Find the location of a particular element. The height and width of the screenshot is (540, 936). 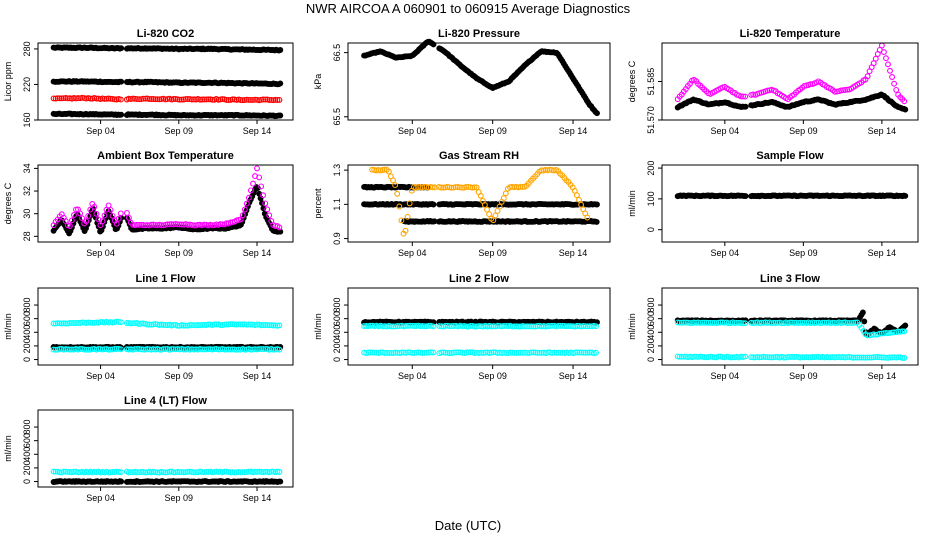

figure-xlabel: Date (UTC) is located at coordinates (468, 525).